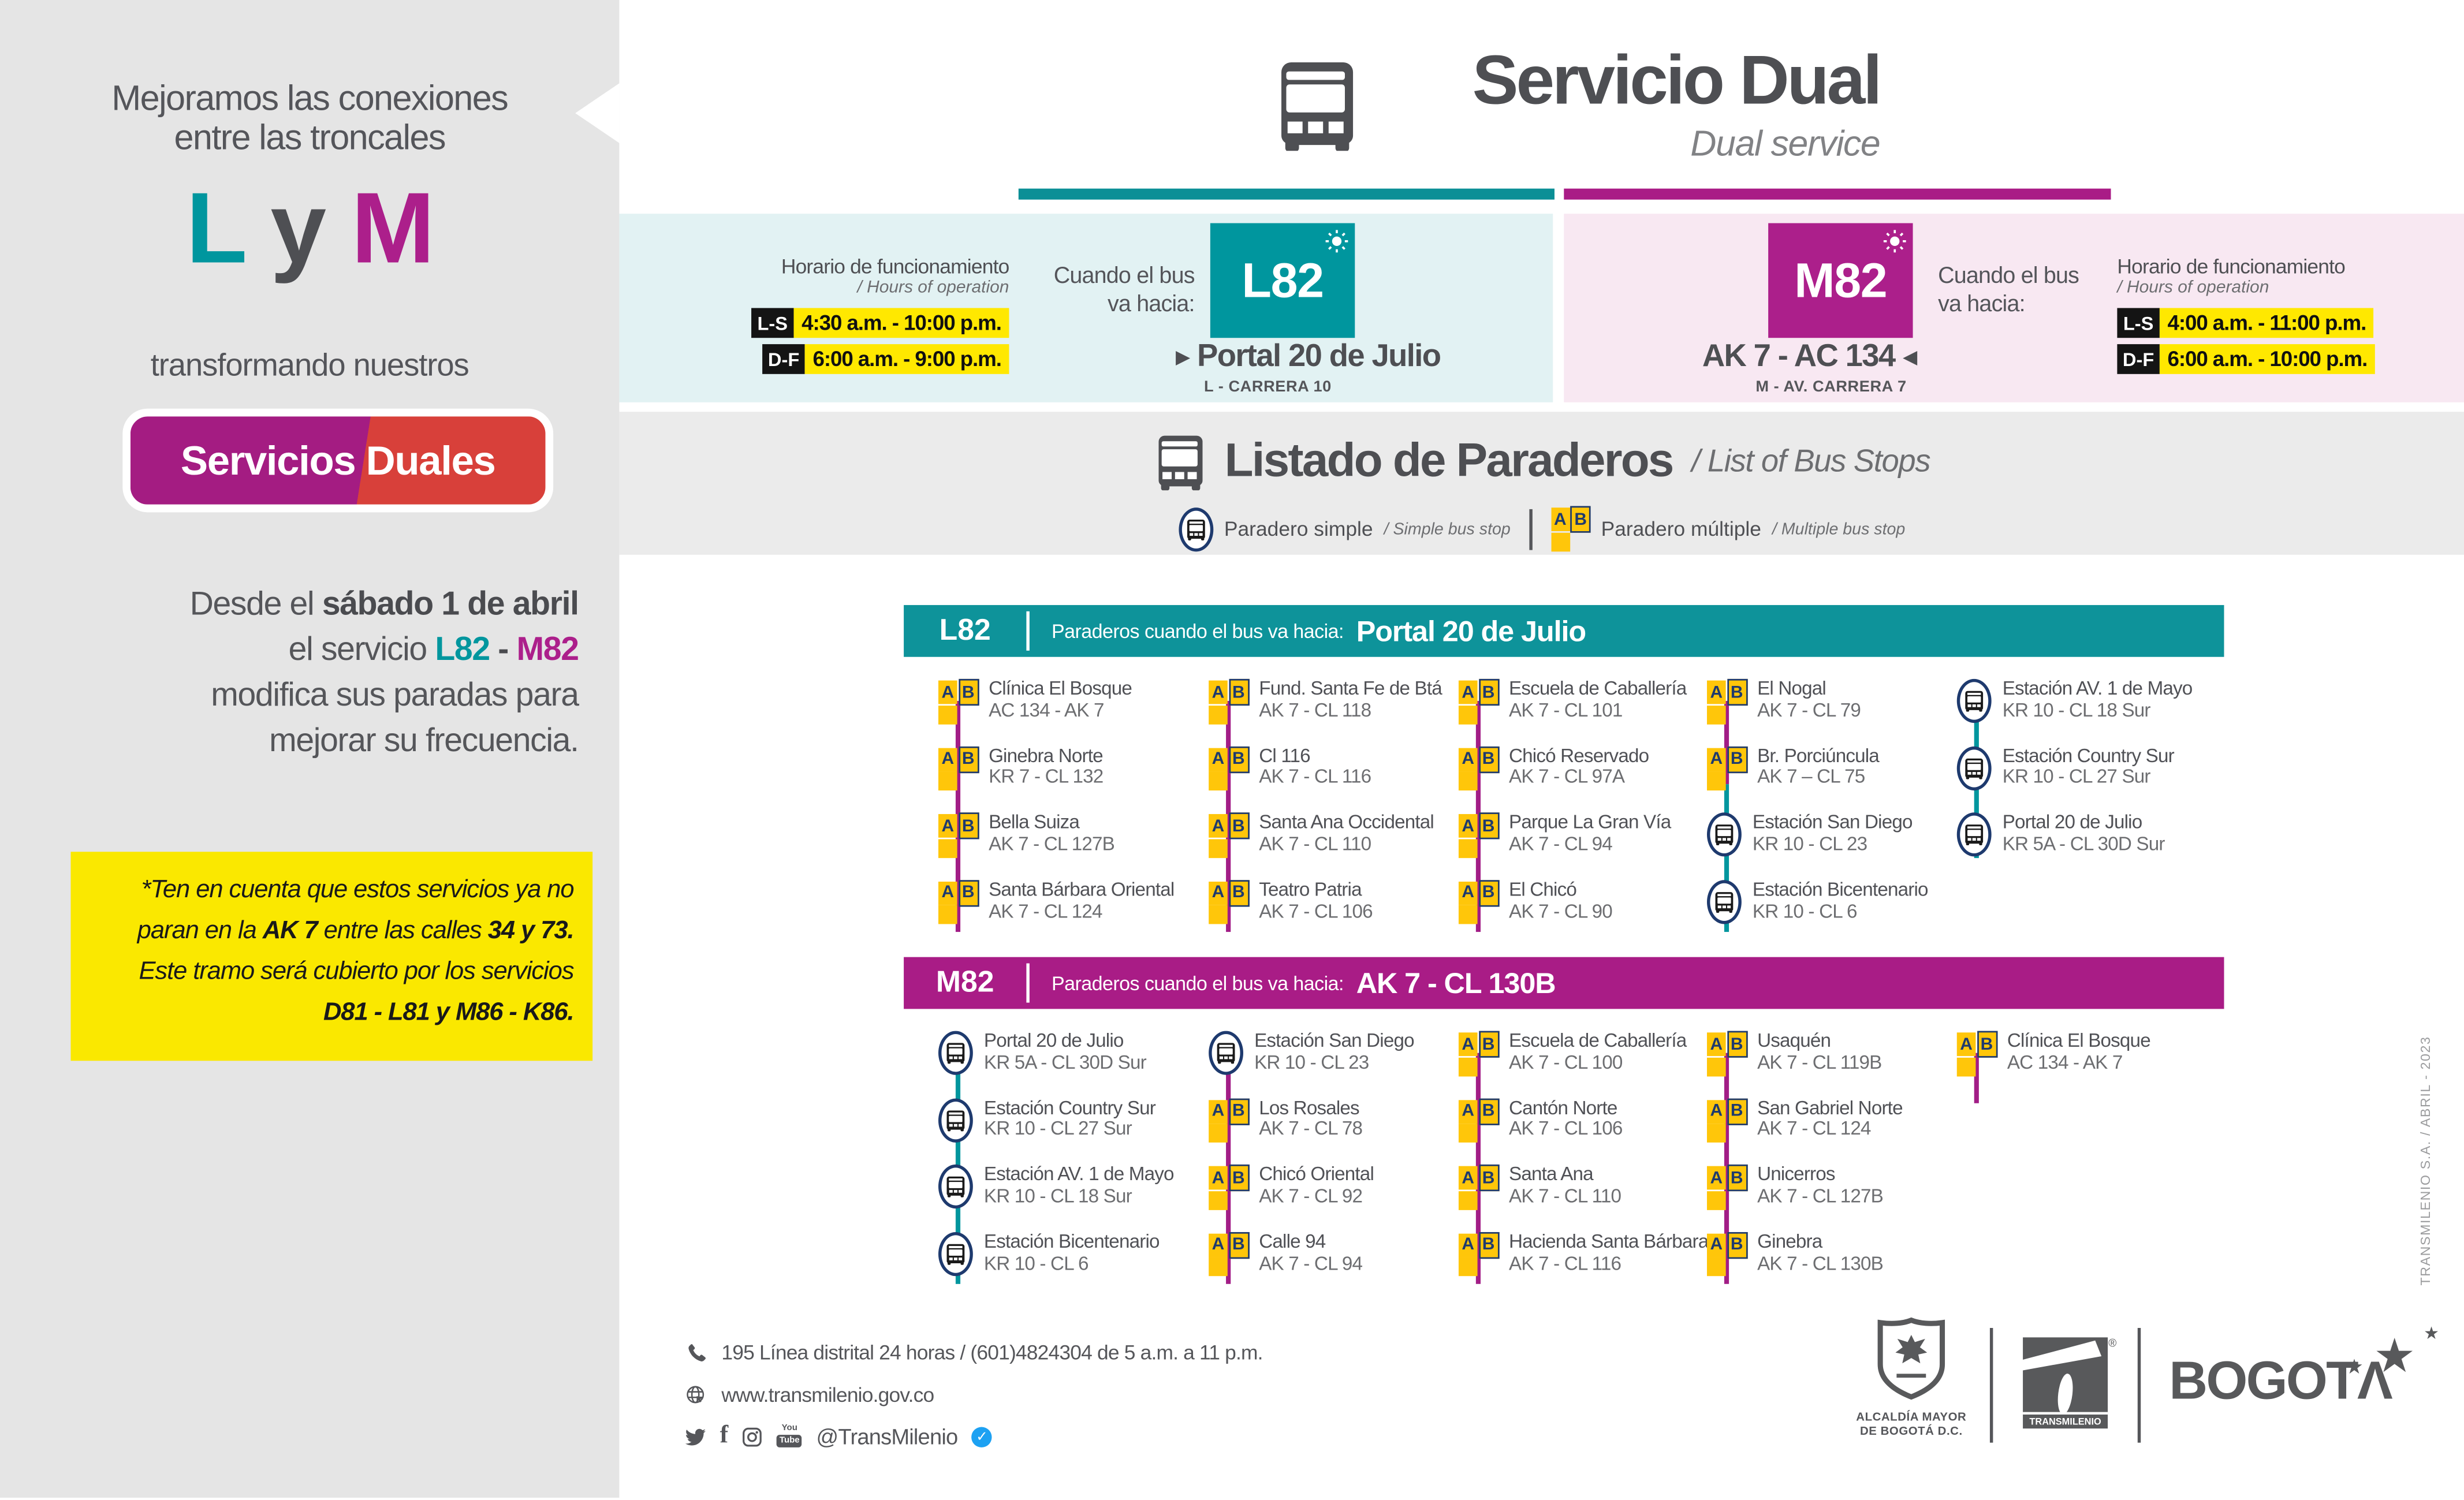  I want to click on footer-website: www.transmilenio.gov.co, so click(809, 1394).